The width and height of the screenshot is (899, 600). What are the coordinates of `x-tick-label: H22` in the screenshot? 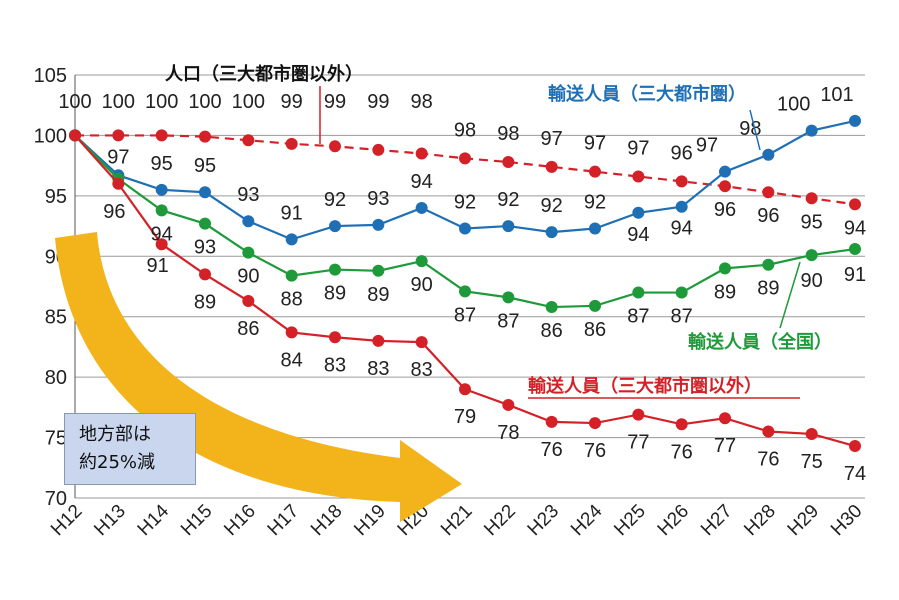 It's located at (499, 520).